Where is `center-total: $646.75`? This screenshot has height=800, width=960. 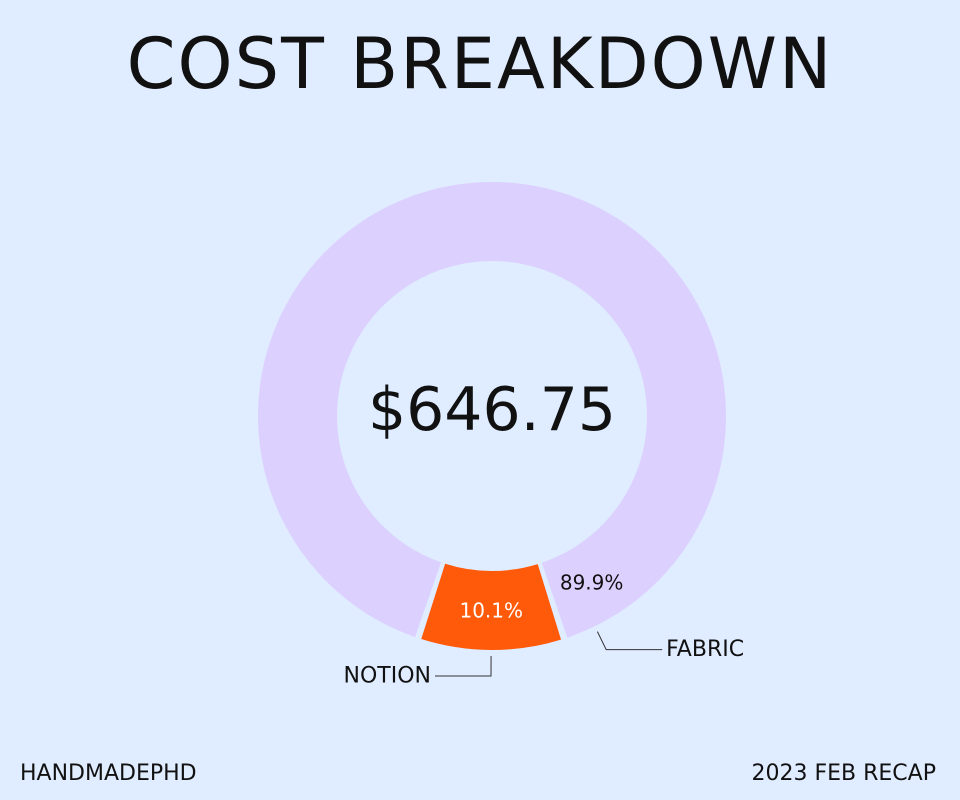 center-total: $646.75 is located at coordinates (492, 410).